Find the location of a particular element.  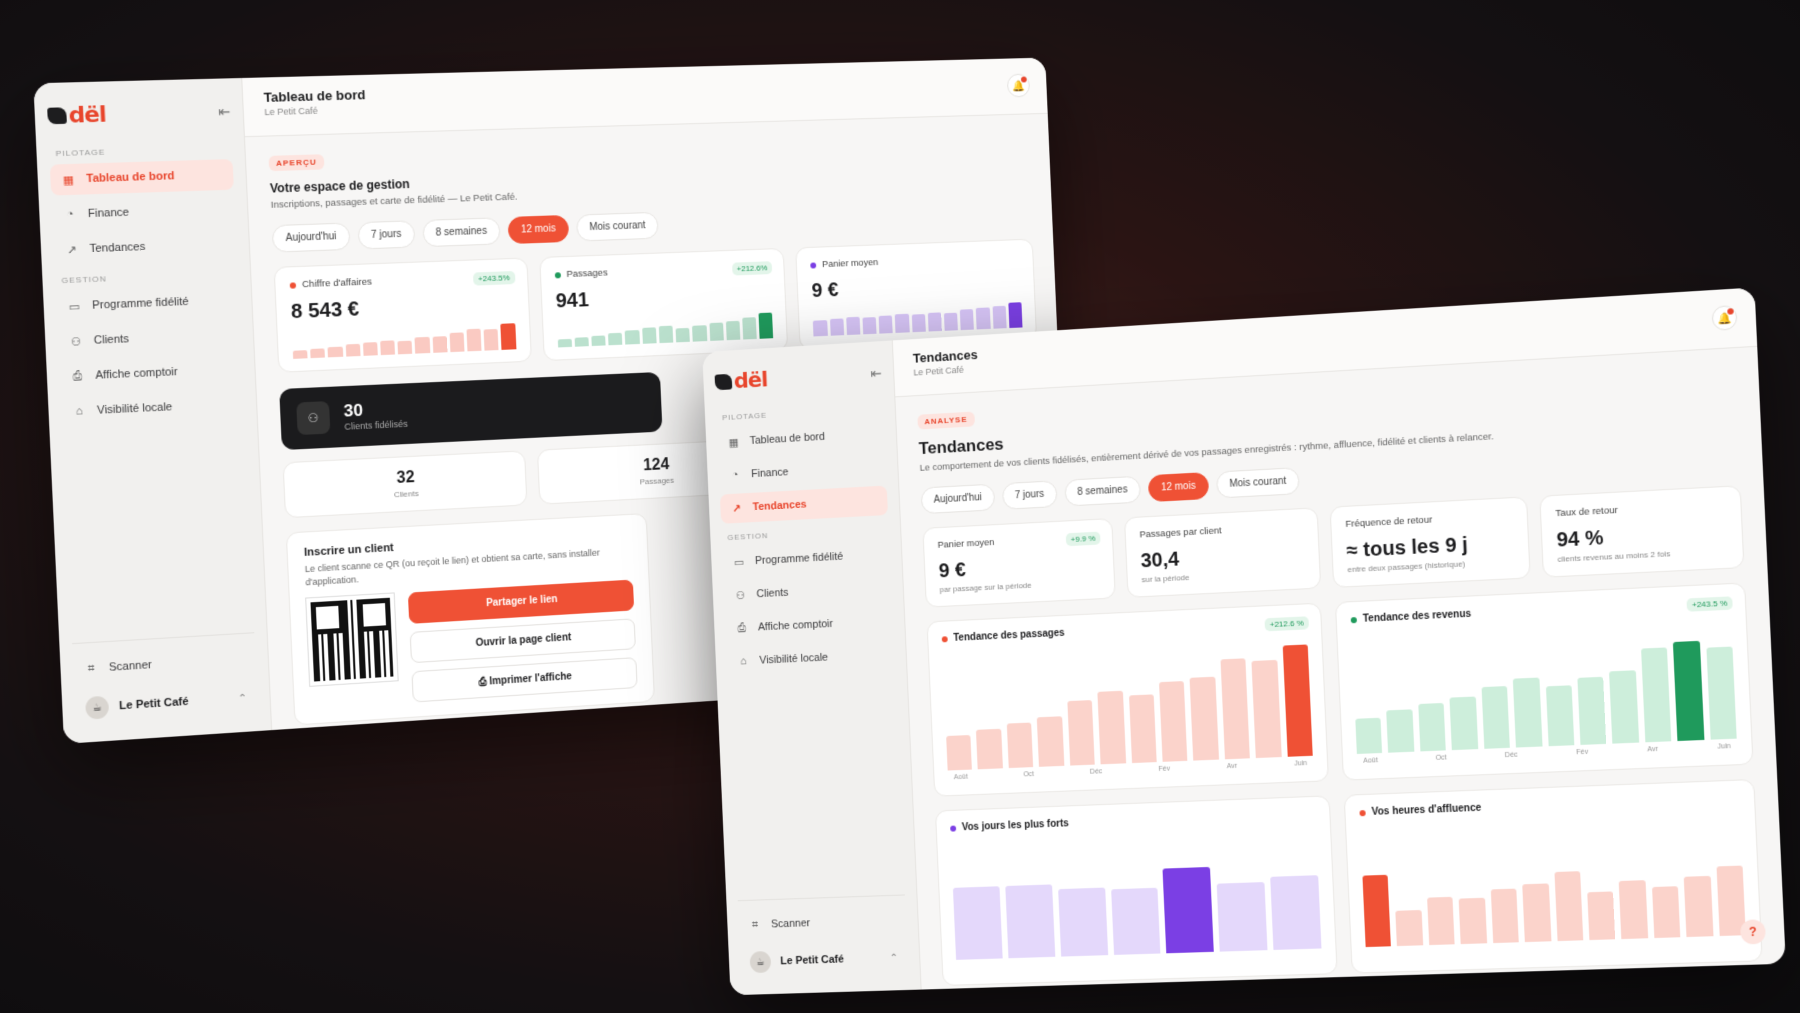

open-client-page-button: Ouvrir la page client is located at coordinates (522, 641).